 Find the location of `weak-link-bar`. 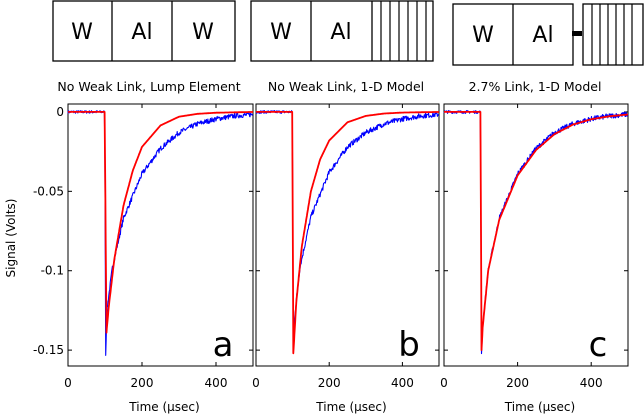

weak-link-bar is located at coordinates (577, 33).